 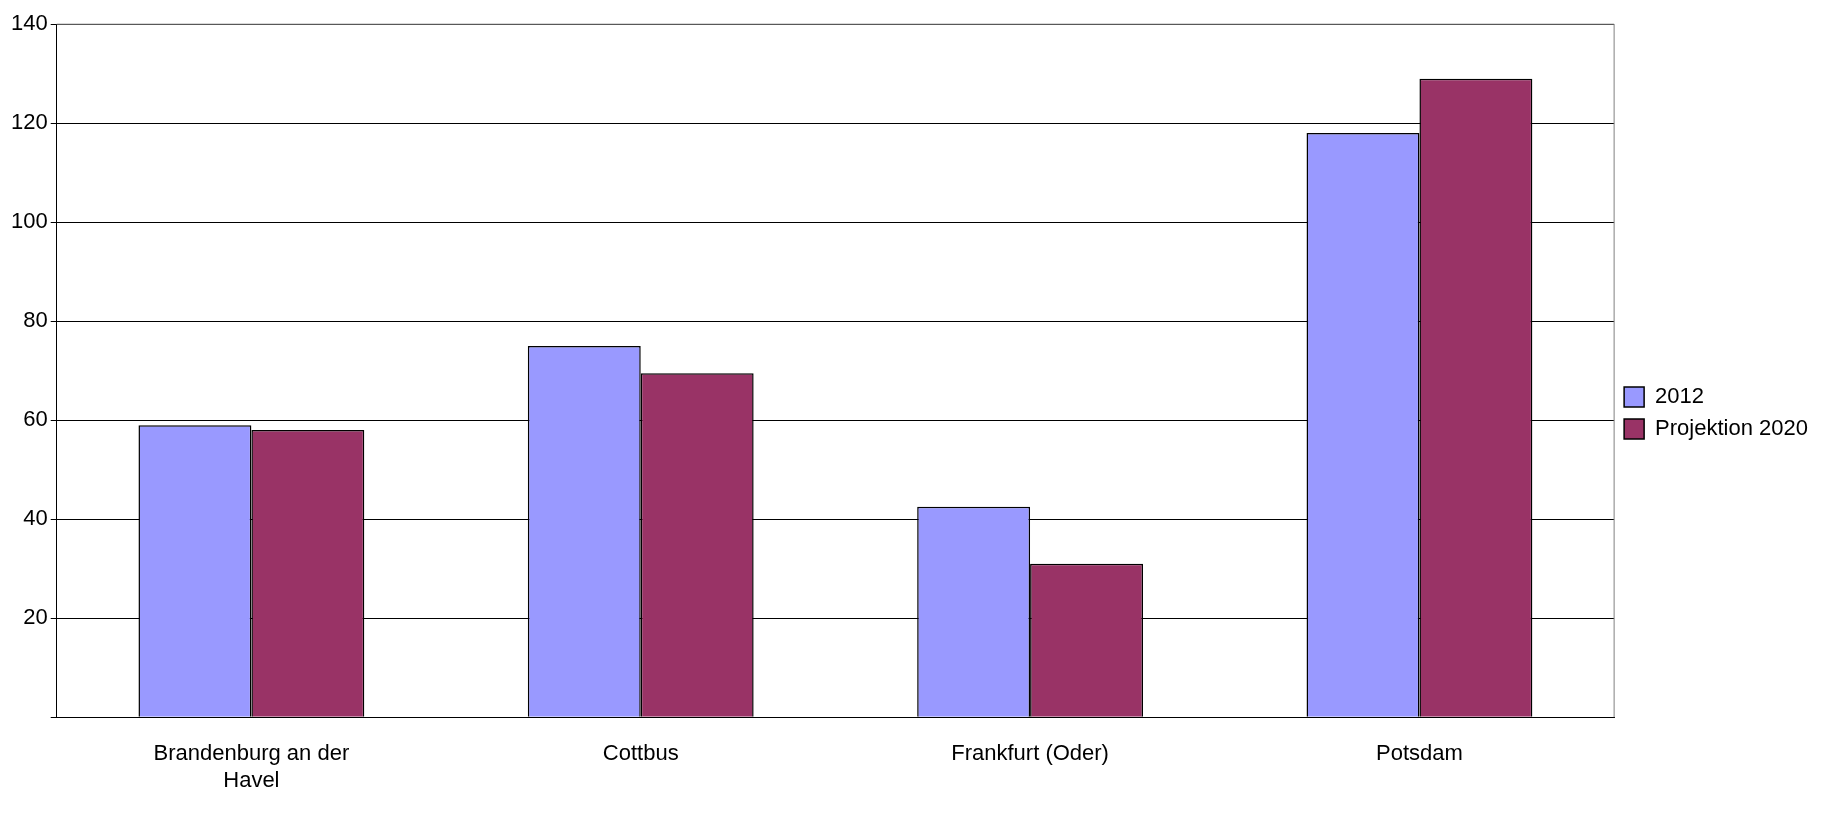 I want to click on legend-label: Projektion 2020, so click(x=1732, y=428).